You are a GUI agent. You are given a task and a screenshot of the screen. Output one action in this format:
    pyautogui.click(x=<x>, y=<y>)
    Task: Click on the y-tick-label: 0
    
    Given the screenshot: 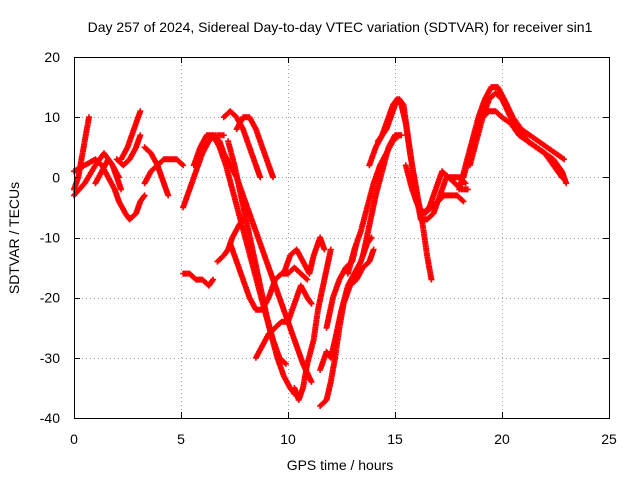 What is the action you would take?
    pyautogui.click(x=56, y=177)
    